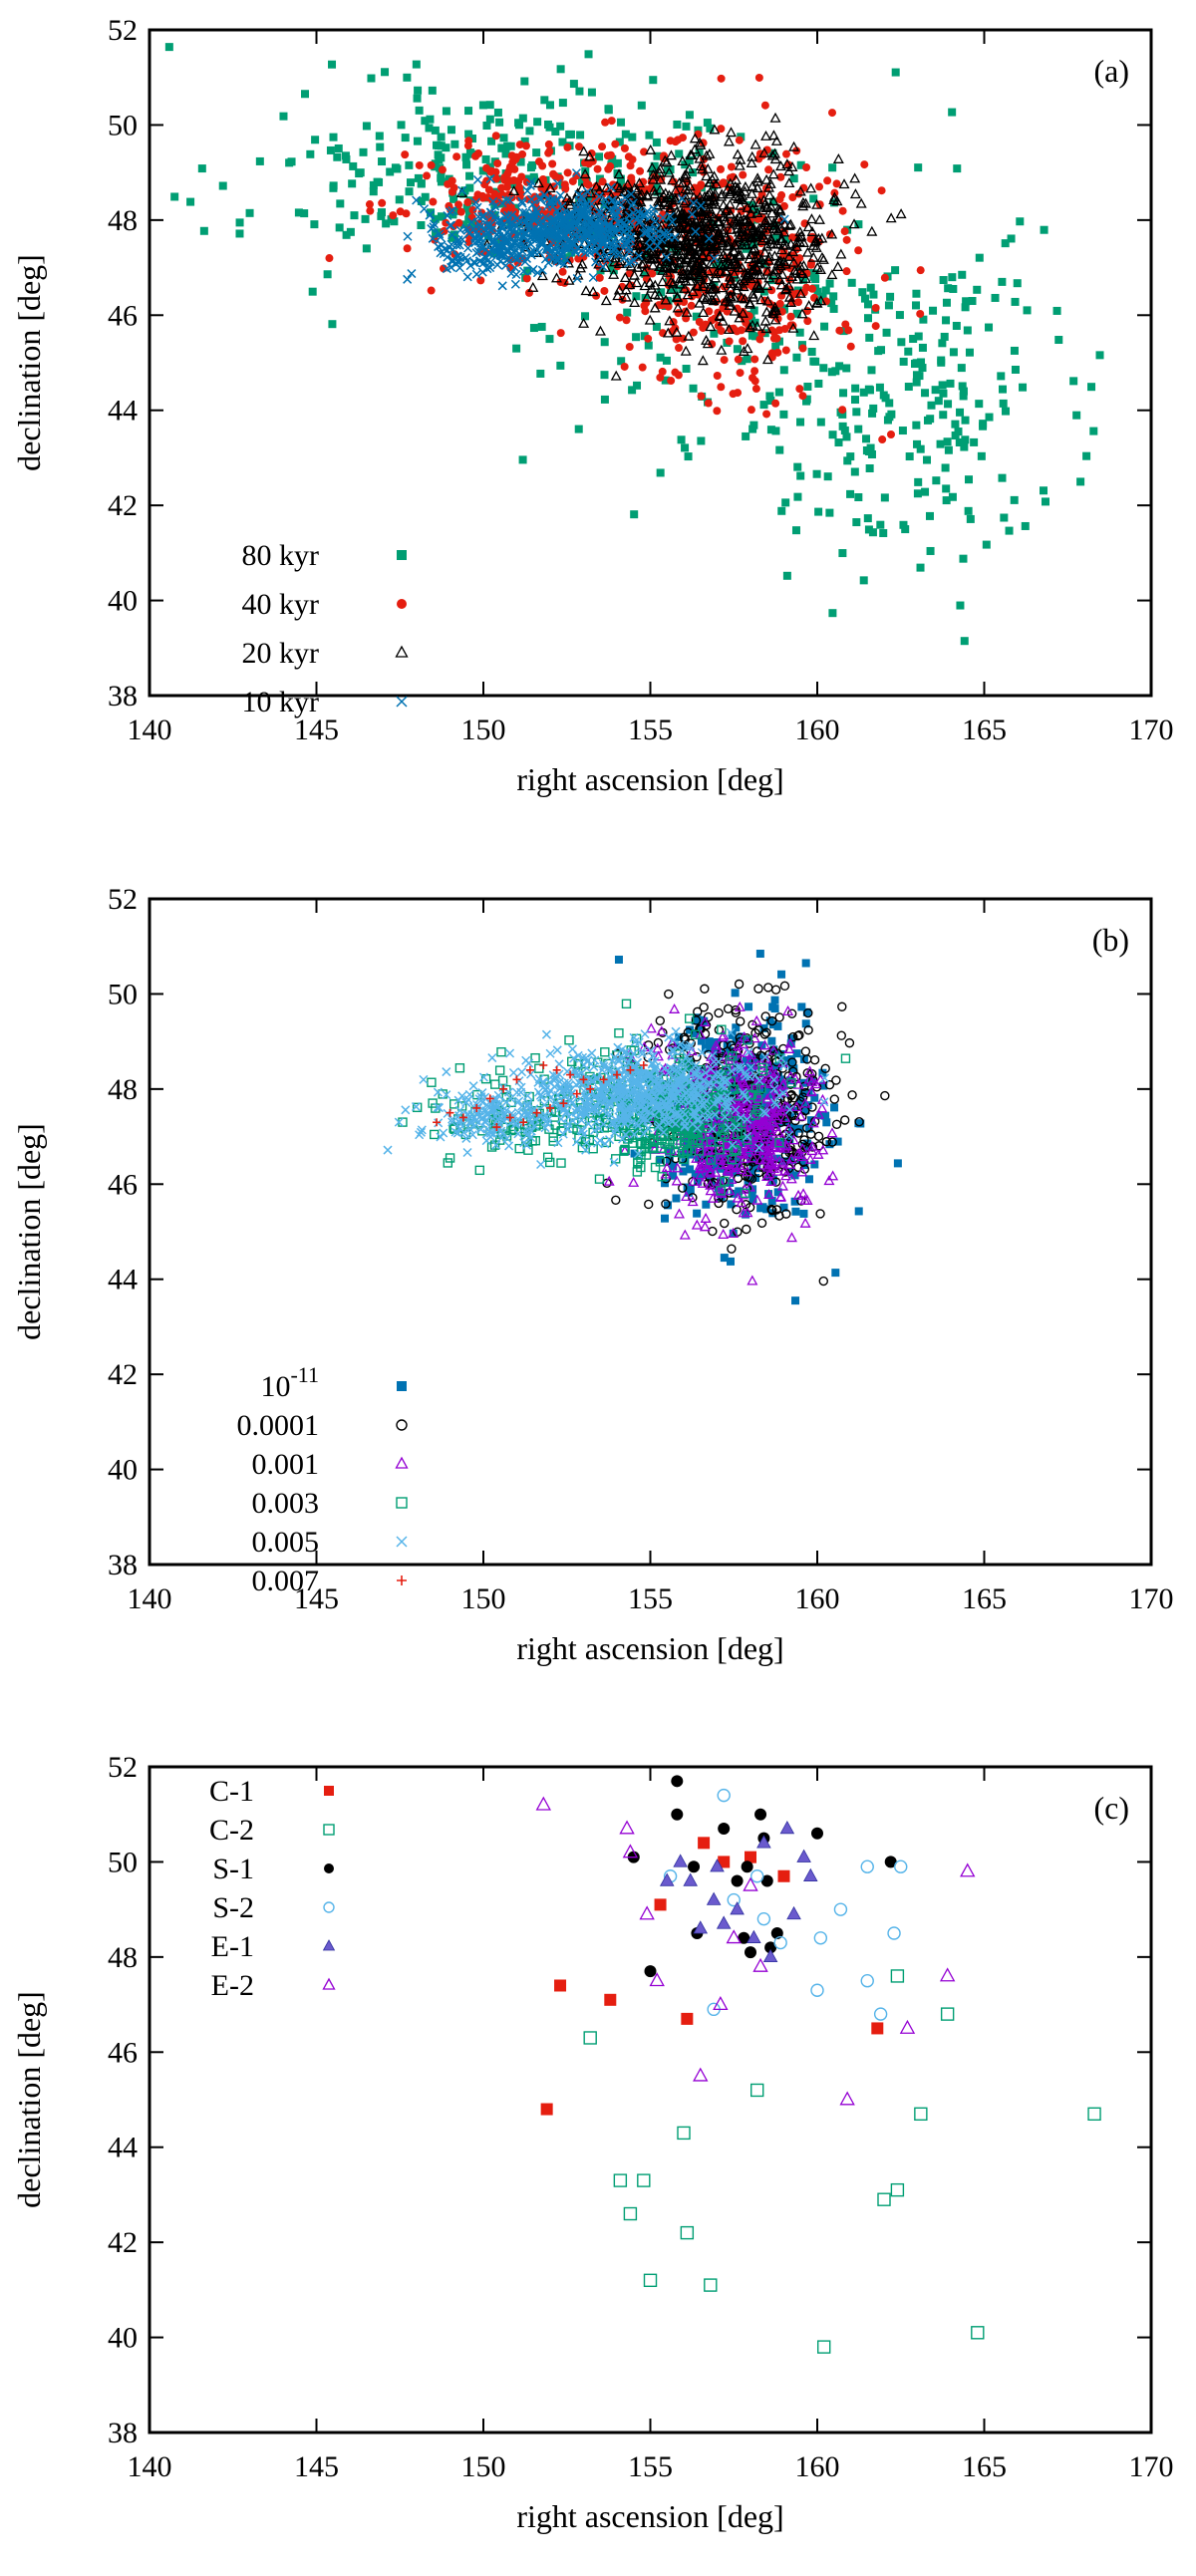 The image size is (1196, 2576). I want to click on series-20 kyr, so click(681, 246).